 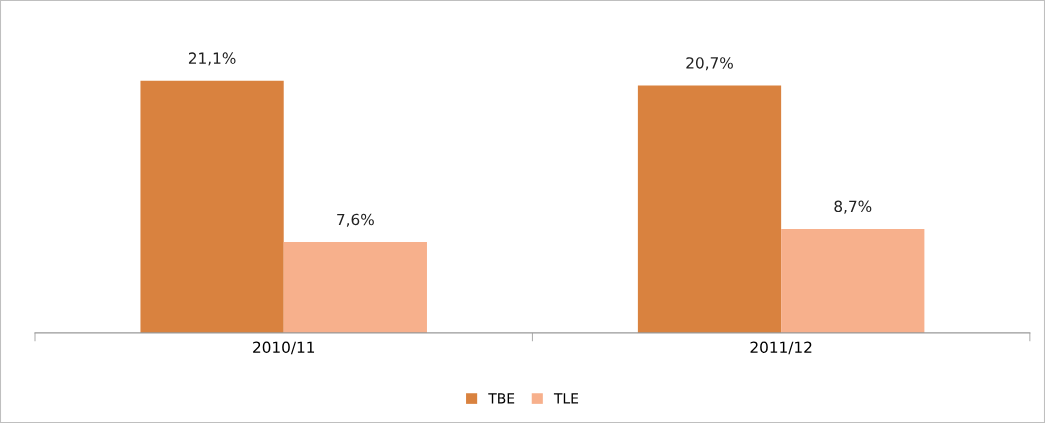 What do you see at coordinates (566, 398) in the screenshot?
I see `legend-label: TLE` at bounding box center [566, 398].